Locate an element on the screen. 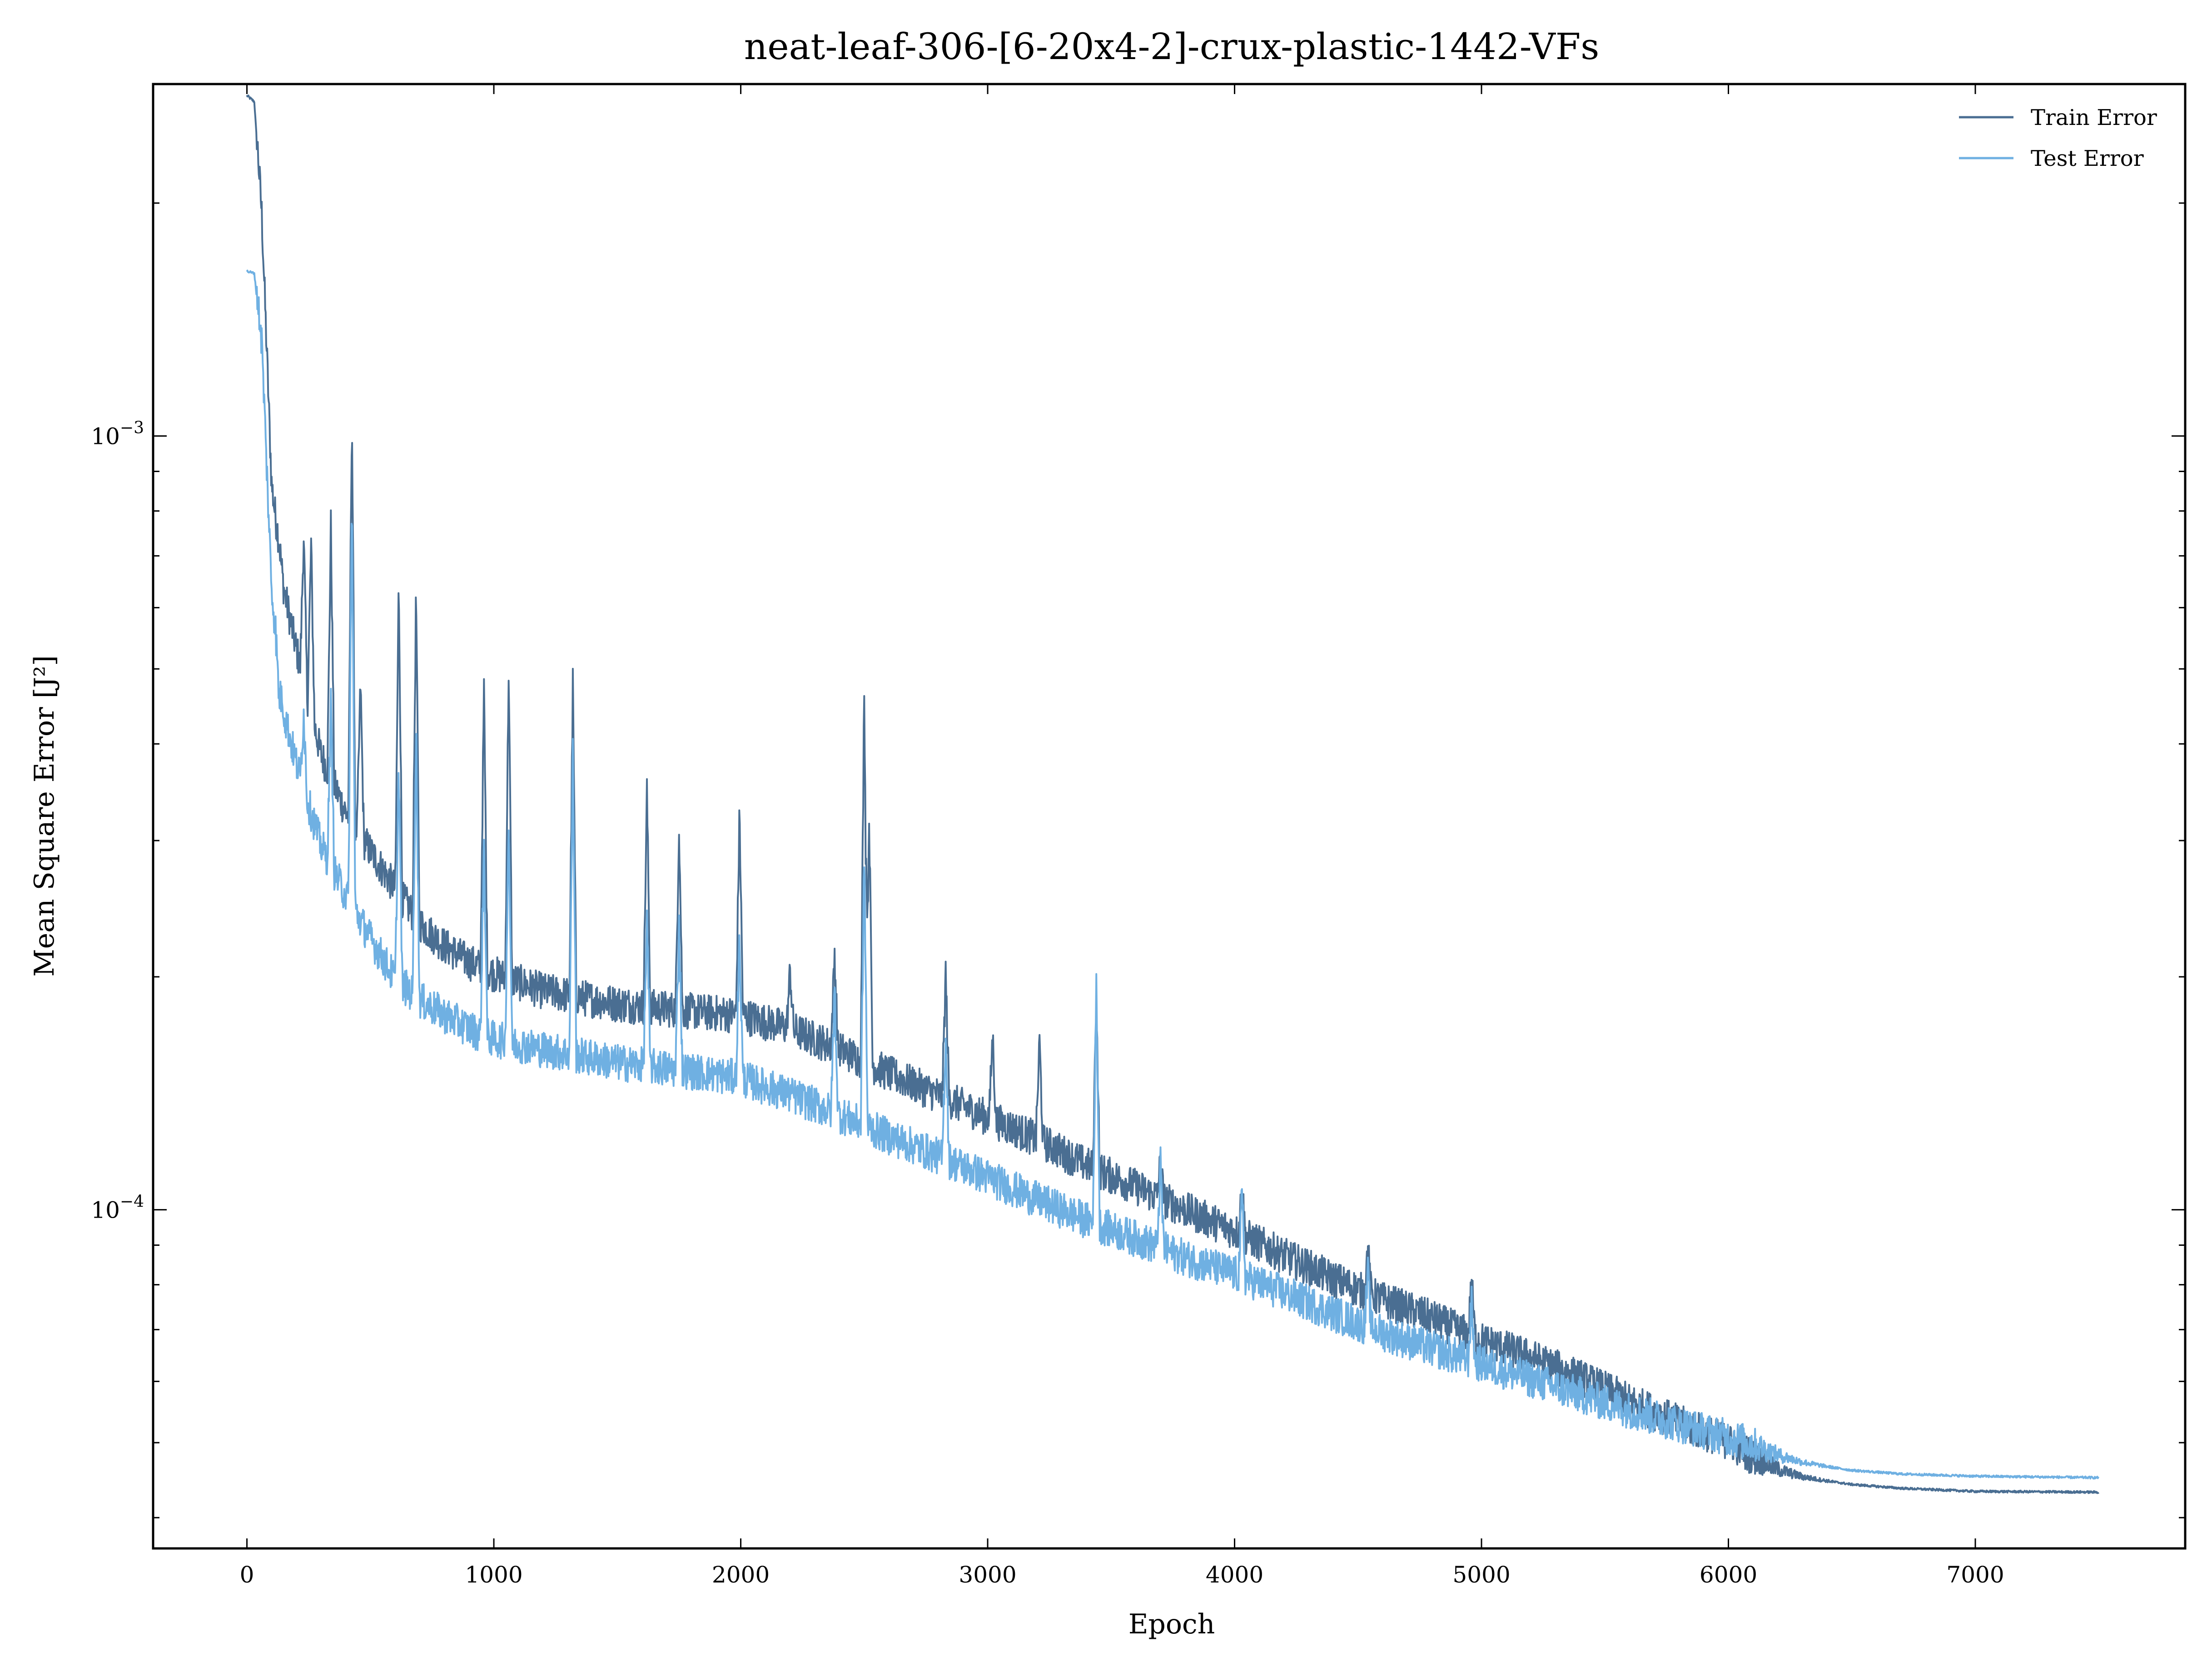 The height and width of the screenshot is (1667, 2212). x-tick-label: 5000 is located at coordinates (1481, 1575).